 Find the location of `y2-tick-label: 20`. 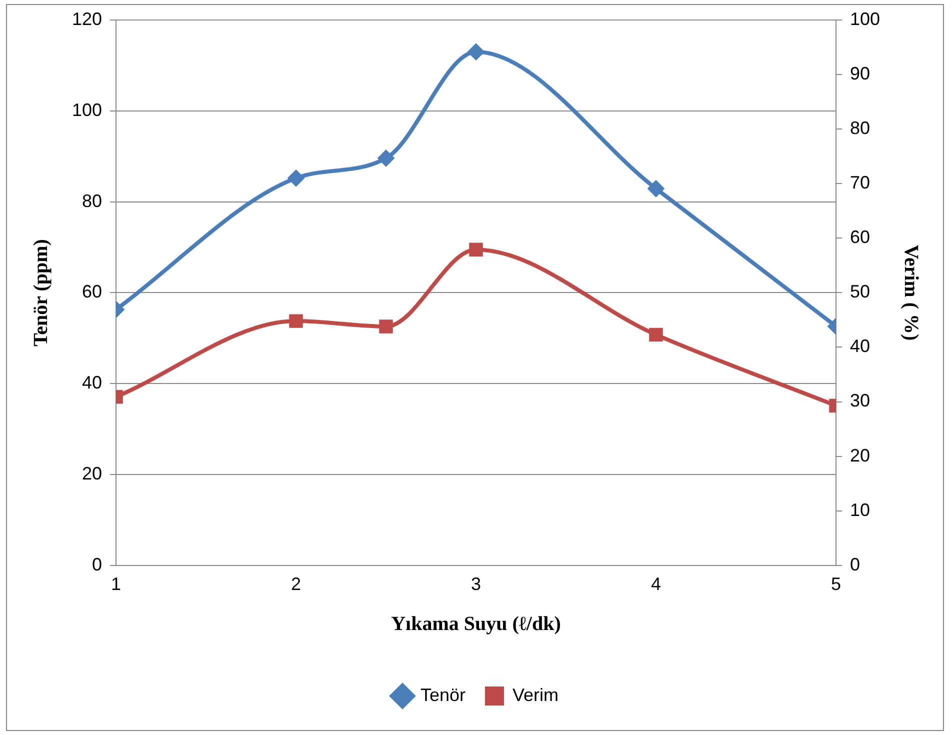

y2-tick-label: 20 is located at coordinates (860, 455).